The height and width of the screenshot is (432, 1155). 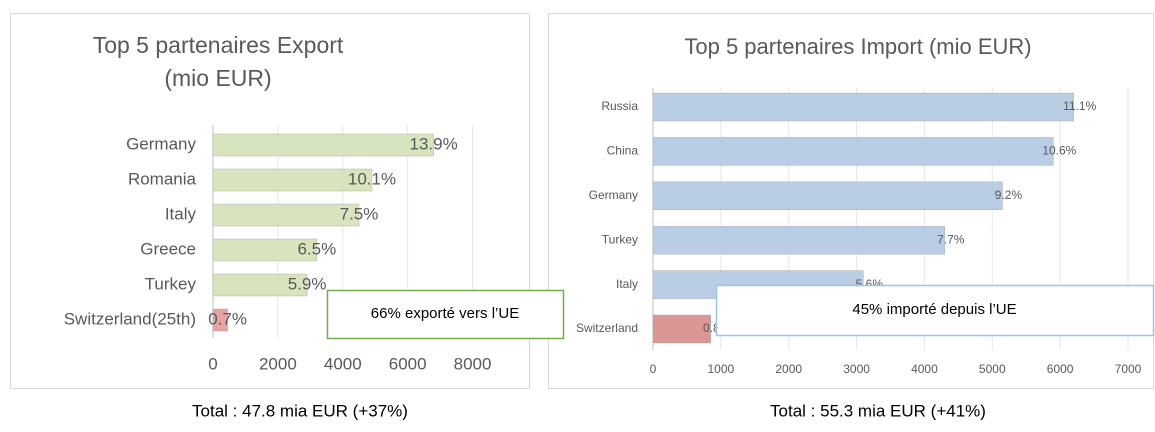 What do you see at coordinates (473, 363) in the screenshot?
I see `x-tick-label: 8000` at bounding box center [473, 363].